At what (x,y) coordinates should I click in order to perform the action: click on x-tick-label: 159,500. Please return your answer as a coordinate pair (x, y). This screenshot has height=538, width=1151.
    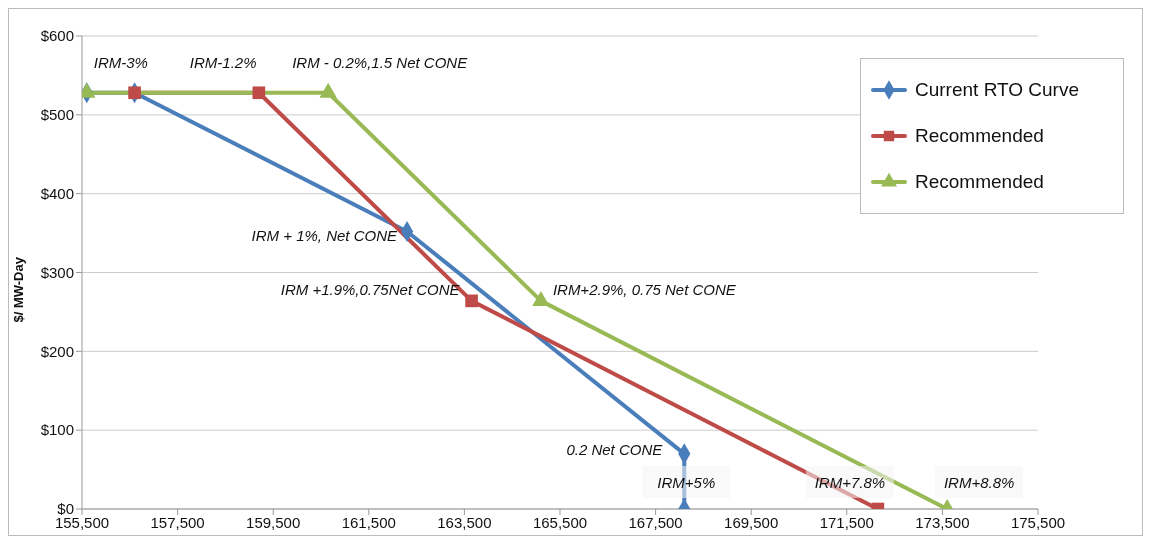
    Looking at the image, I should click on (273, 522).